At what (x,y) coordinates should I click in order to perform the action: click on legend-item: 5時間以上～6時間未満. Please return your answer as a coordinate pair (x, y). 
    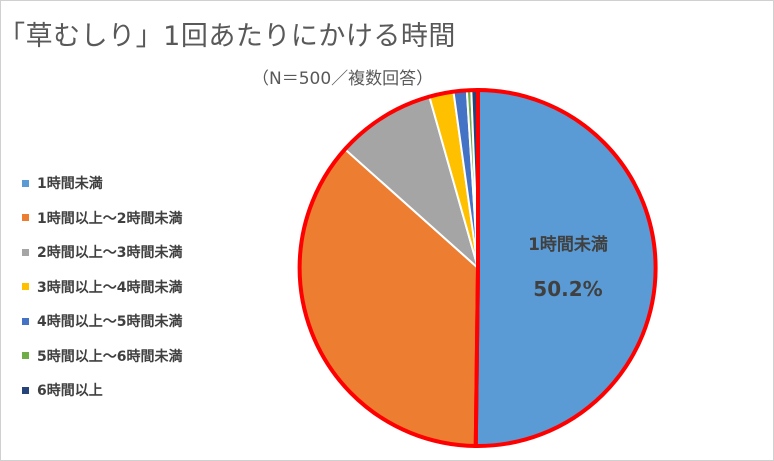
    Looking at the image, I should click on (102, 356).